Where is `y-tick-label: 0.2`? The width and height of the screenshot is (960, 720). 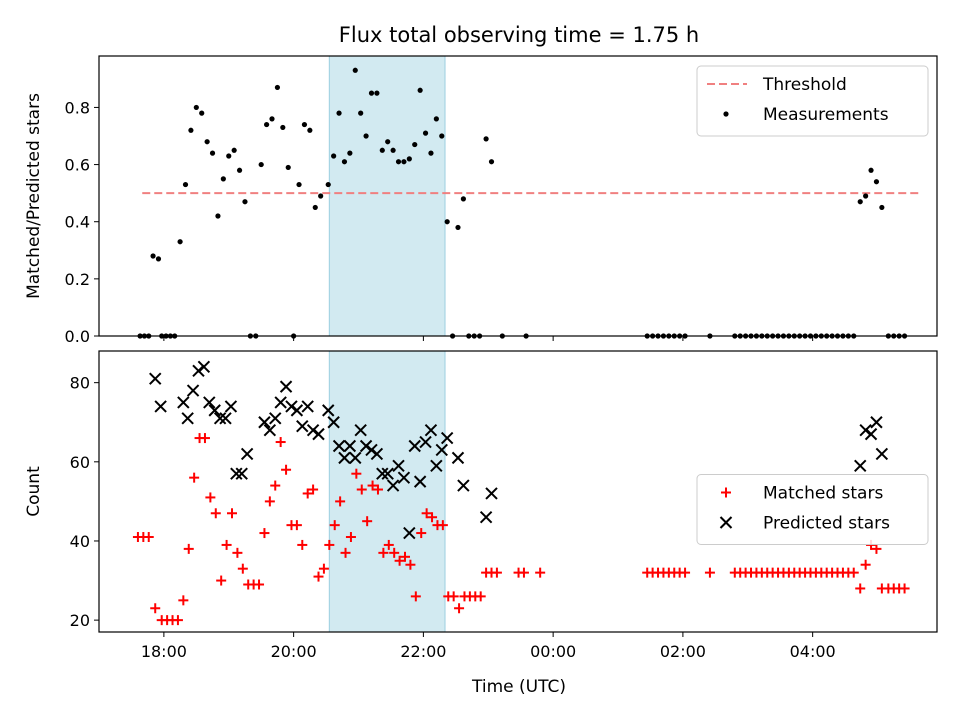
y-tick-label: 0.2 is located at coordinates (77, 279).